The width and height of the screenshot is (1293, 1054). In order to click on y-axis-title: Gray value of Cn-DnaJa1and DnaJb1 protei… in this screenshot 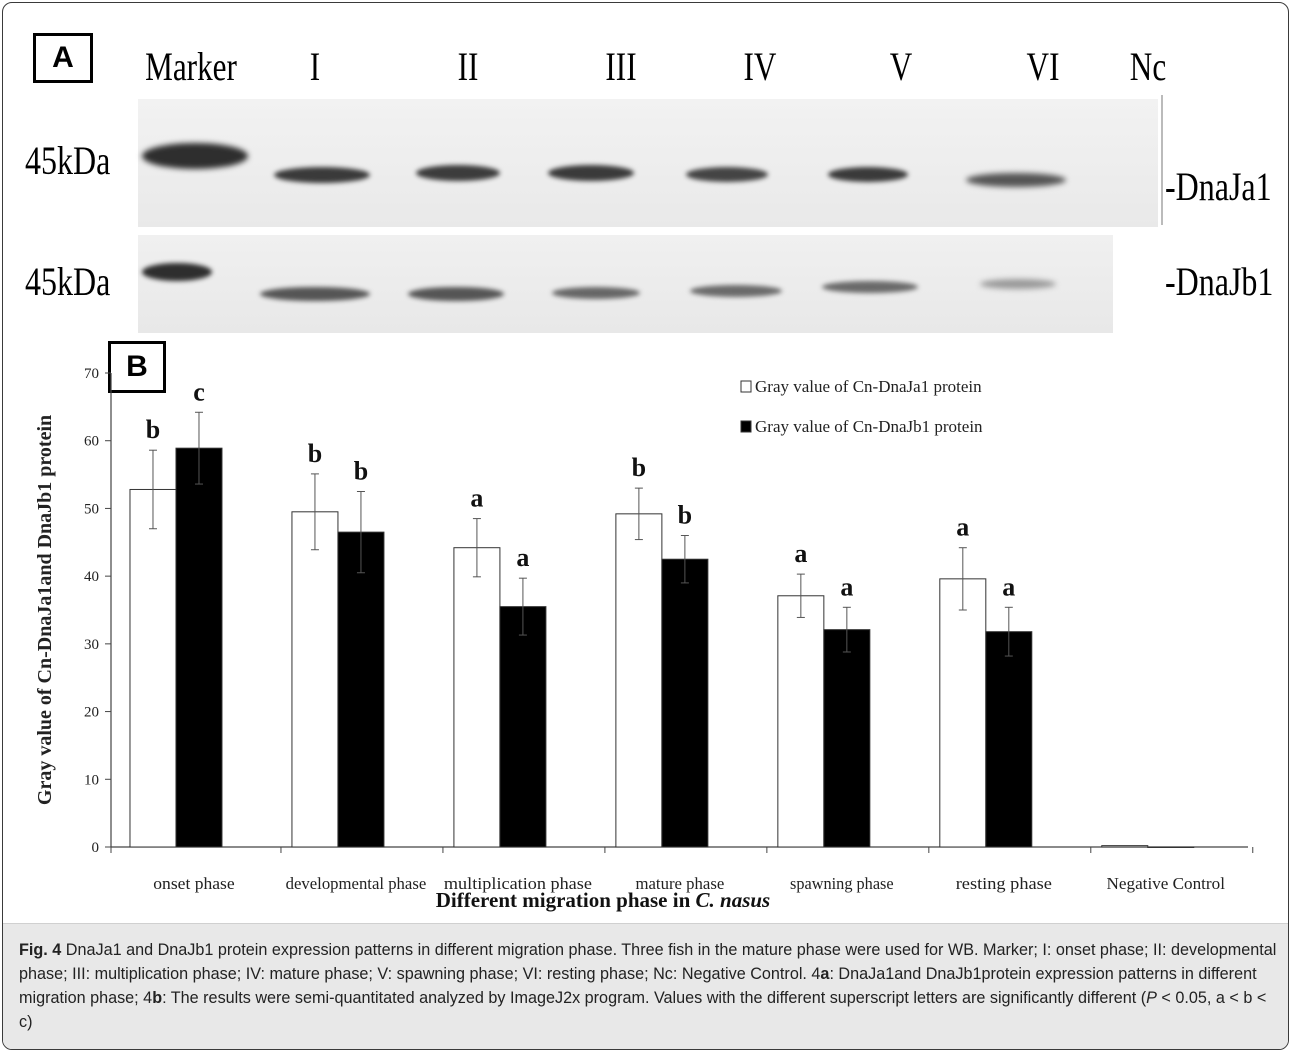, I will do `click(45, 610)`.